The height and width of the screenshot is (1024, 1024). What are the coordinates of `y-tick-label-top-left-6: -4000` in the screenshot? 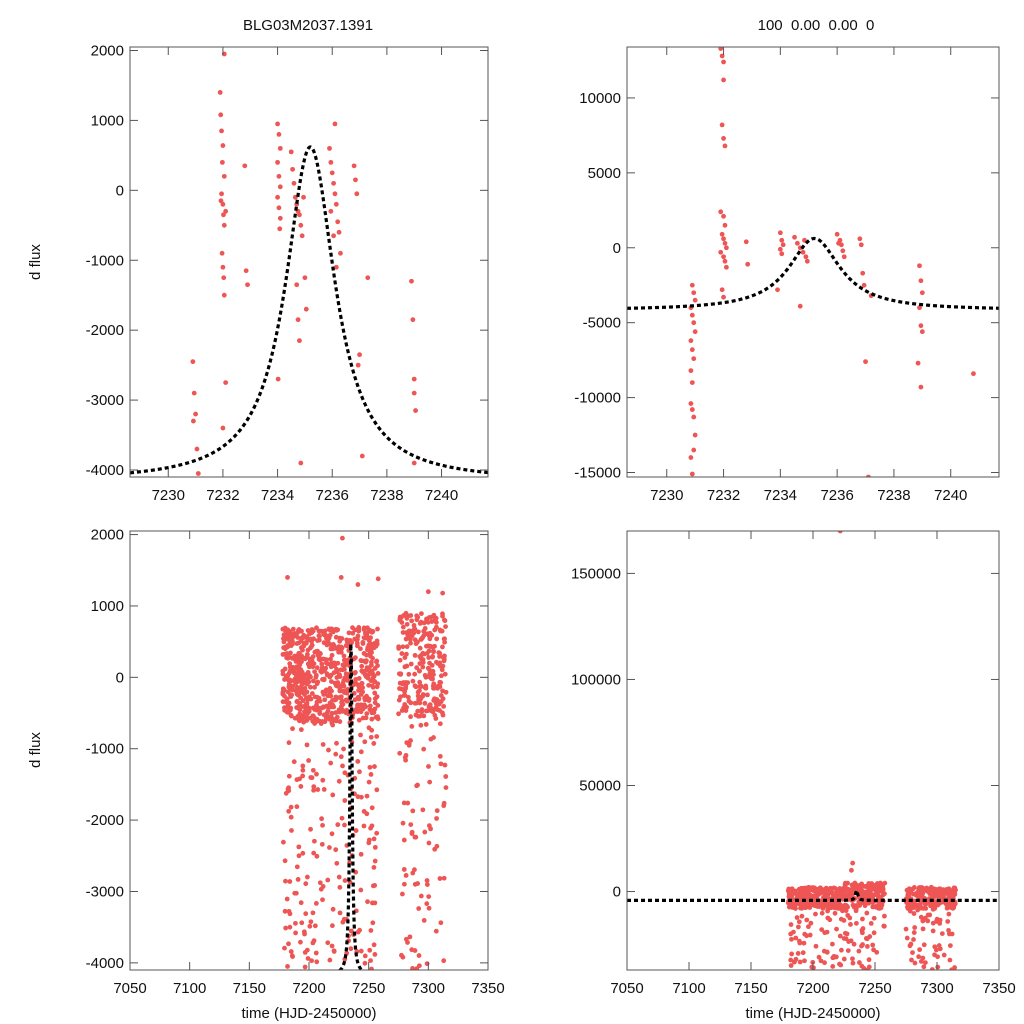 It's located at (105, 470).